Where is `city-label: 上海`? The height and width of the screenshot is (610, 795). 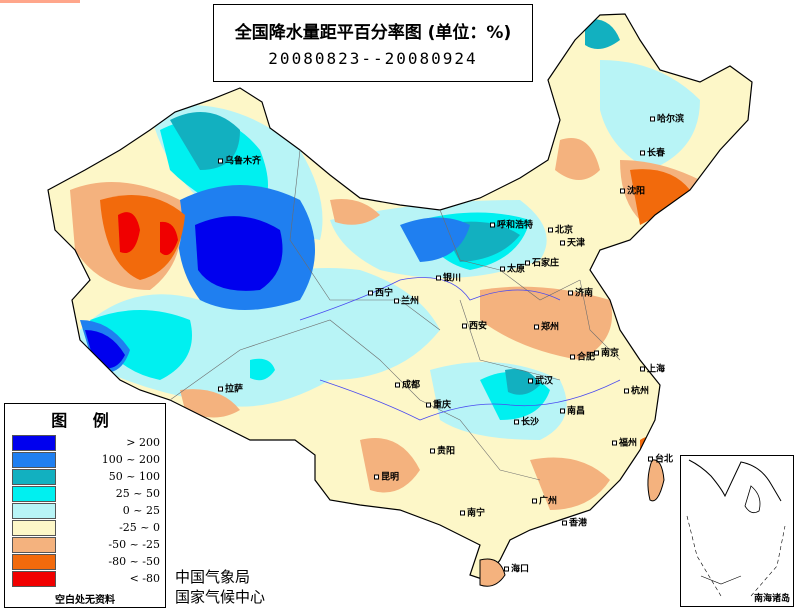
city-label: 上海 is located at coordinates (652, 368).